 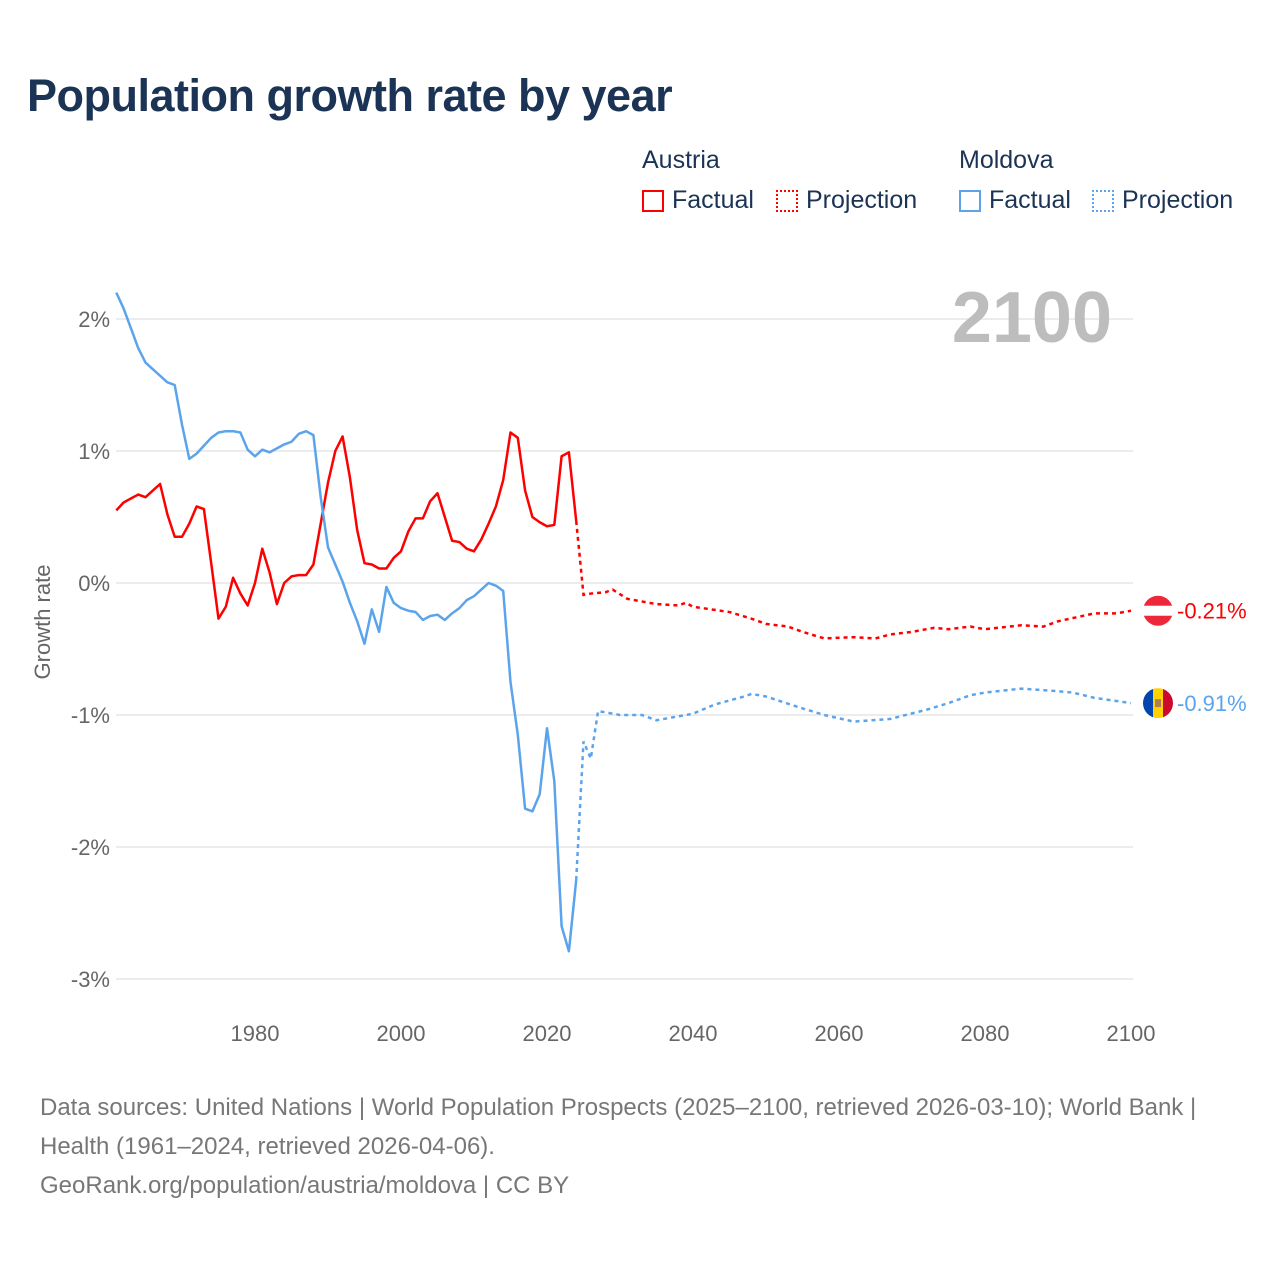 What do you see at coordinates (1212, 611) in the screenshot?
I see `austria-end-label: -0.21%` at bounding box center [1212, 611].